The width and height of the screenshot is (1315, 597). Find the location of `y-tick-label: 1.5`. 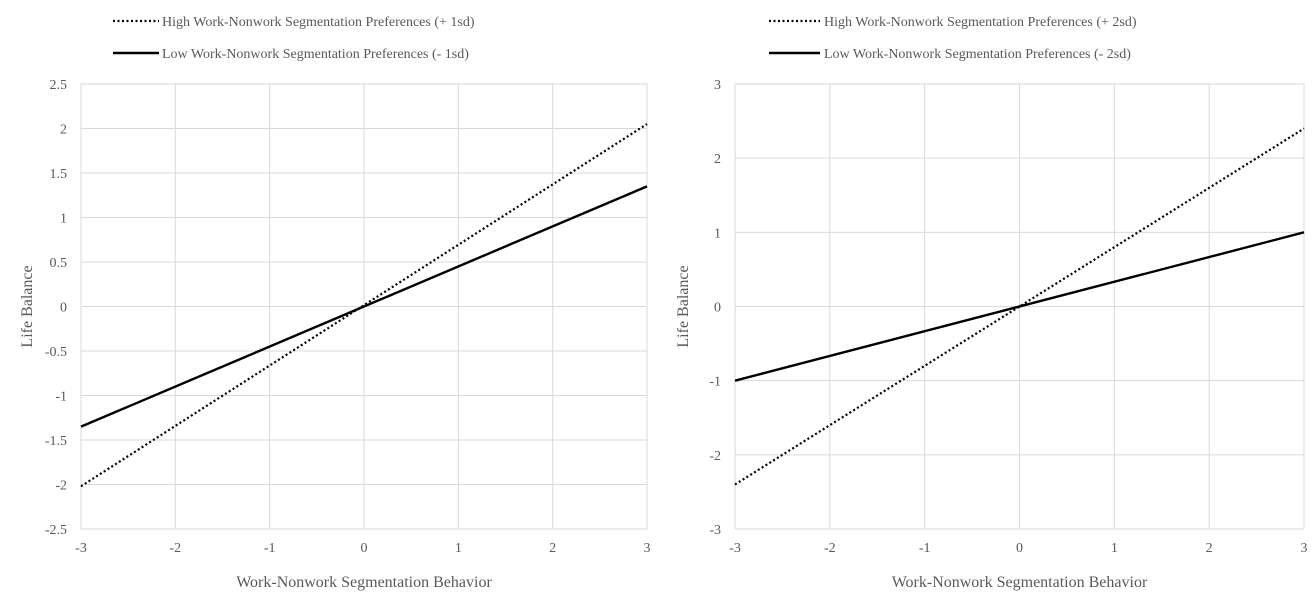

y-tick-label: 1.5 is located at coordinates (59, 174).